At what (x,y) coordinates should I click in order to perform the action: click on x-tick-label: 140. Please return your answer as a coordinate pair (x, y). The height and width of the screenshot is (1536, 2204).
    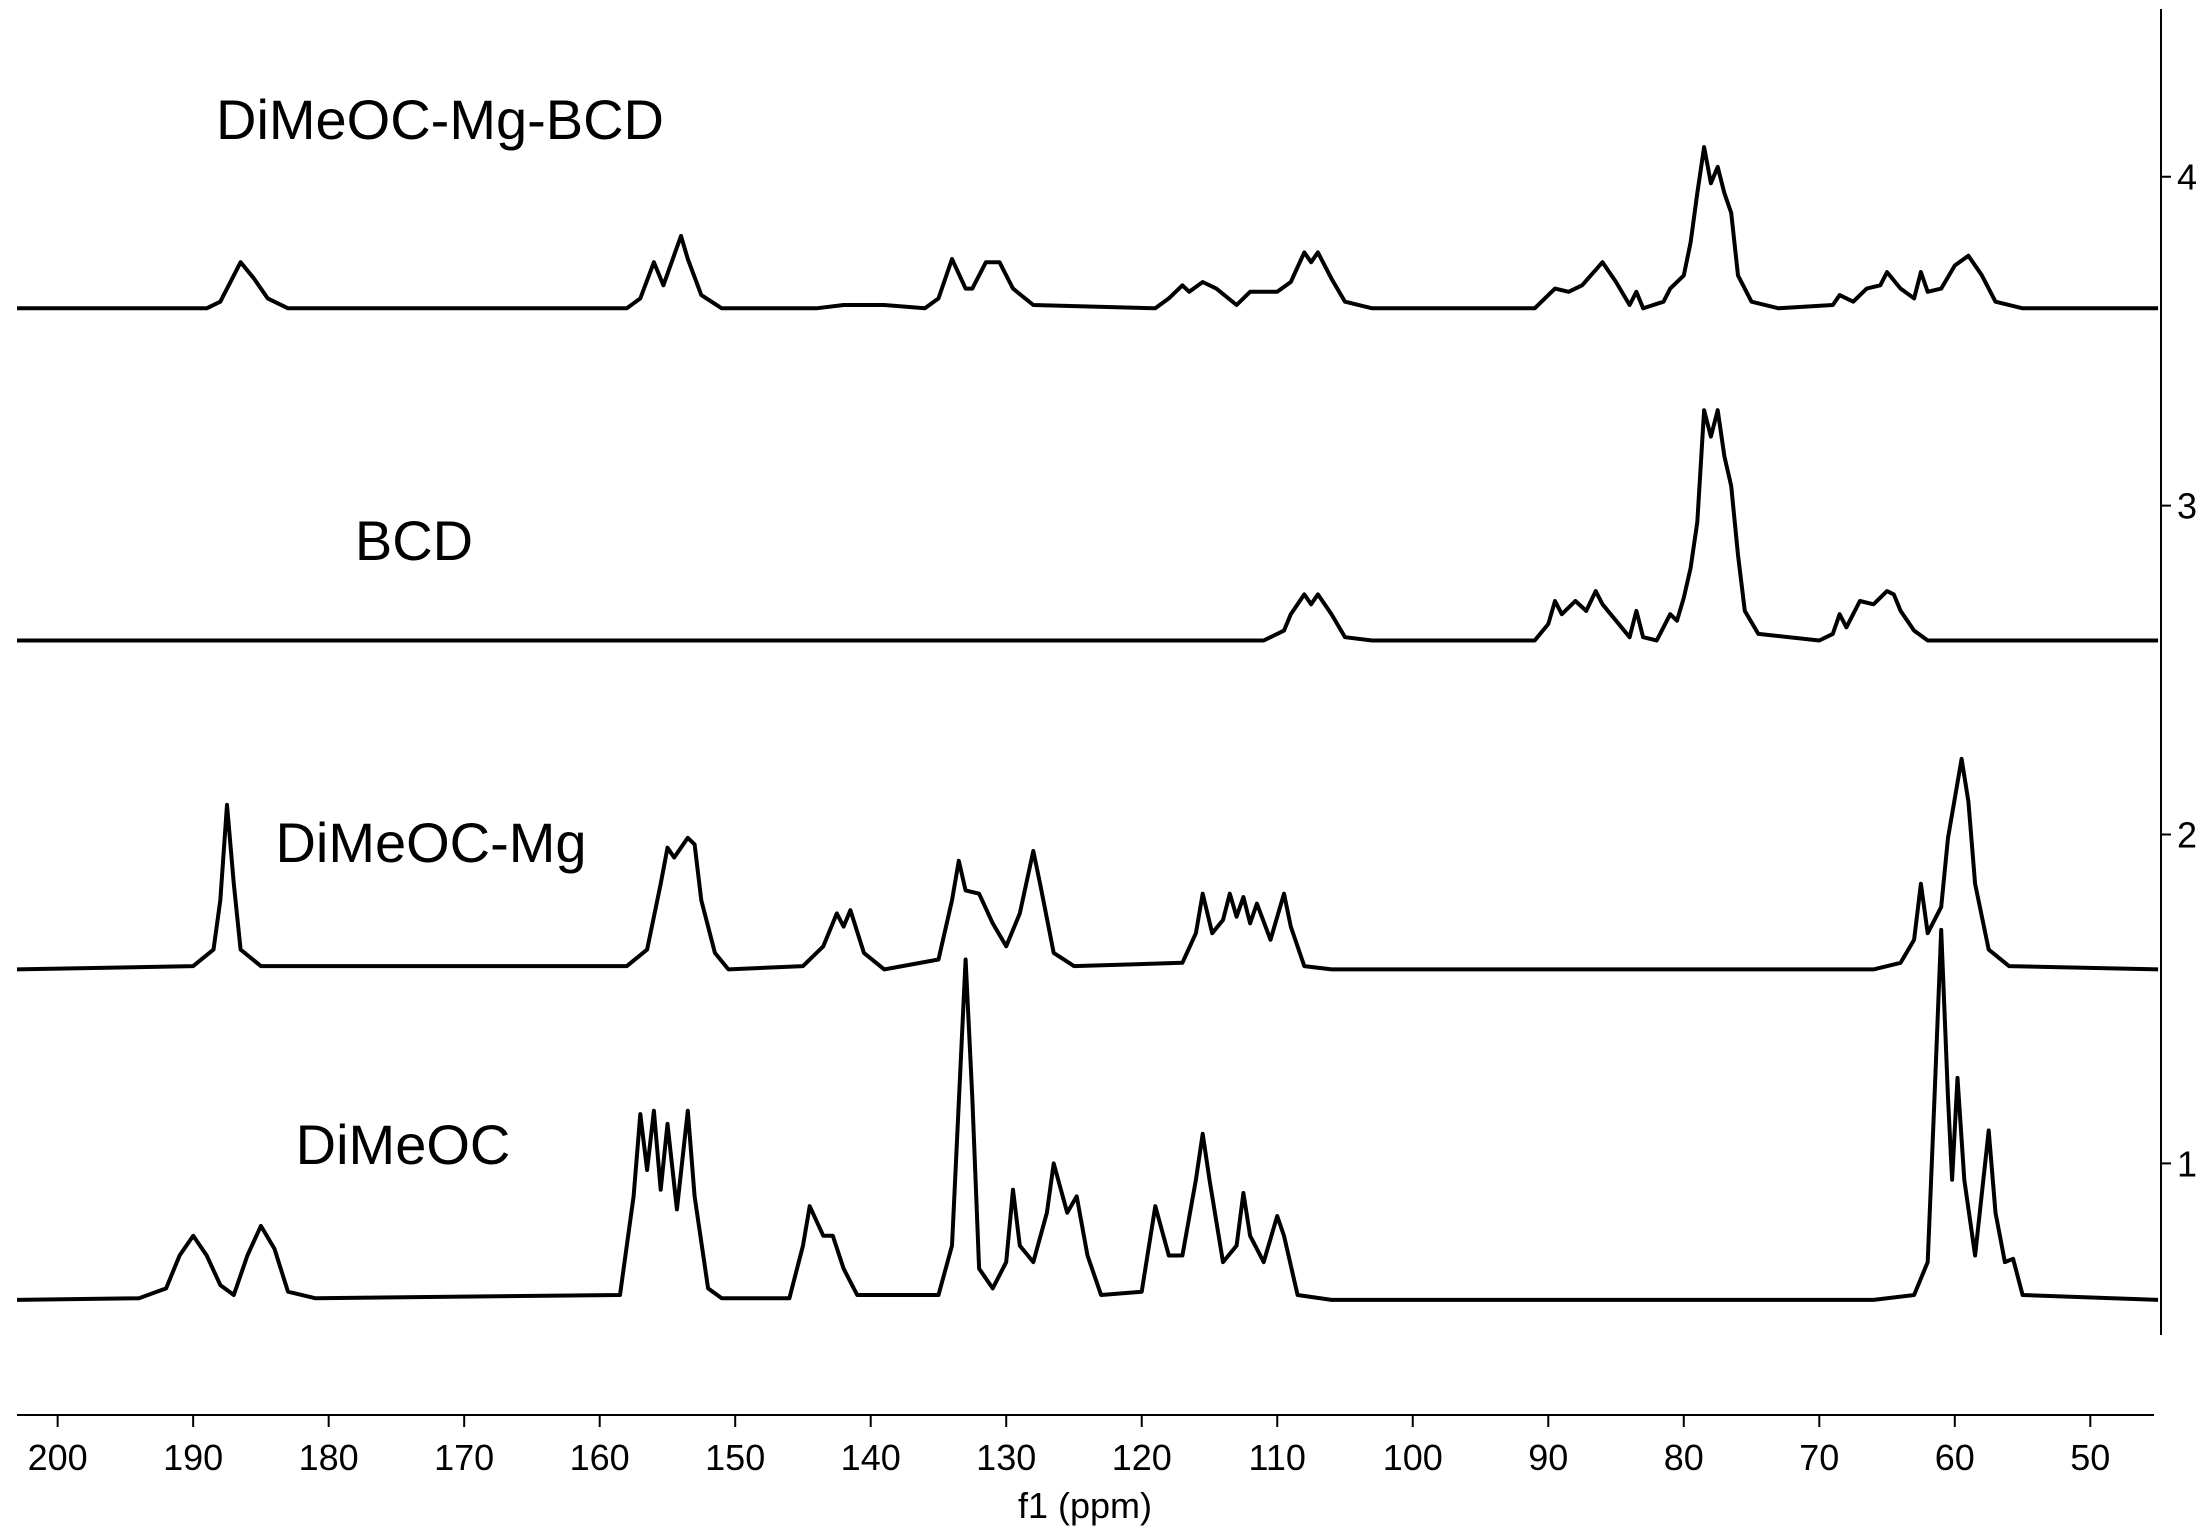
    Looking at the image, I should click on (871, 1457).